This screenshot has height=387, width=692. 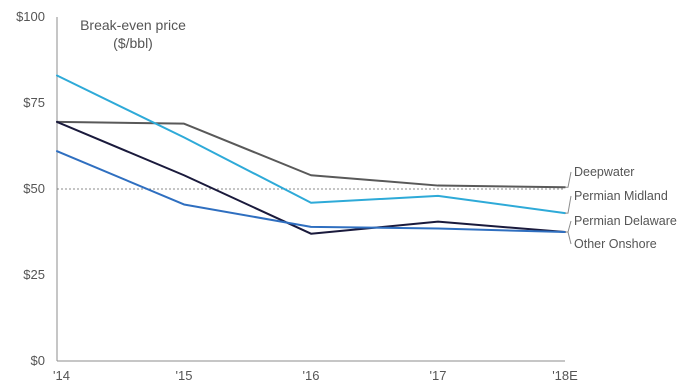 I want to click on y-tick-label: $100, so click(x=30, y=16).